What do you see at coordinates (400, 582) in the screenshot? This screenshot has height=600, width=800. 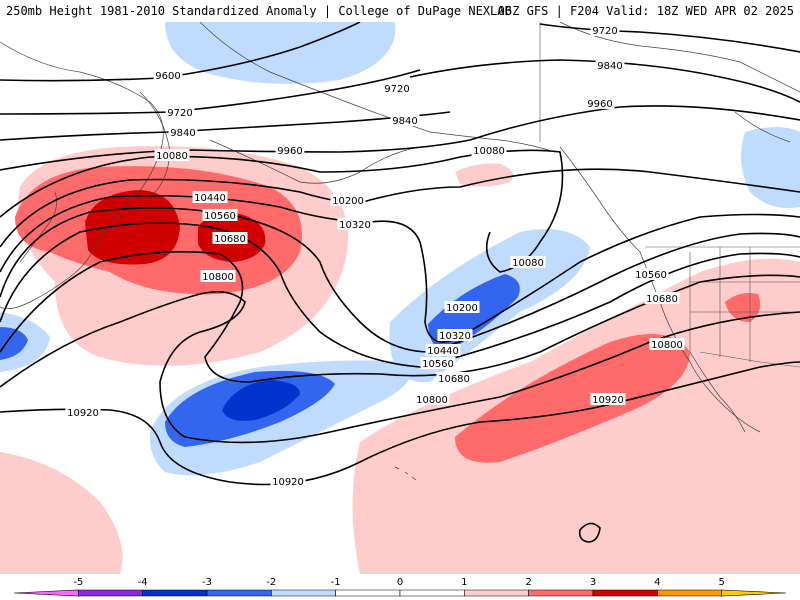 I see `legend-tick-label: 0` at bounding box center [400, 582].